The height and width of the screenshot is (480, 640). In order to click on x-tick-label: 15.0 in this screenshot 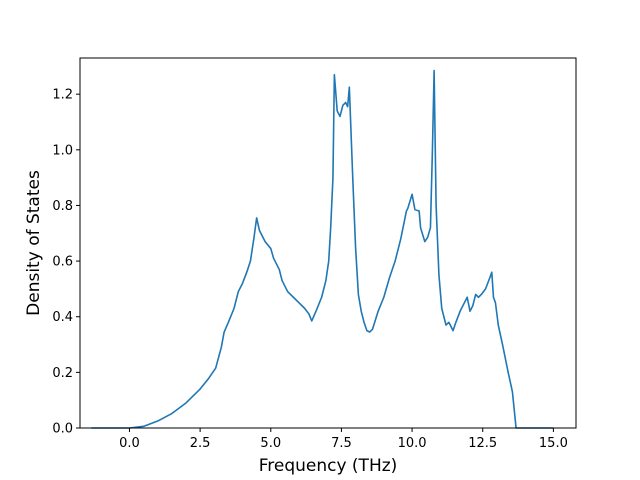, I will do `click(553, 443)`.